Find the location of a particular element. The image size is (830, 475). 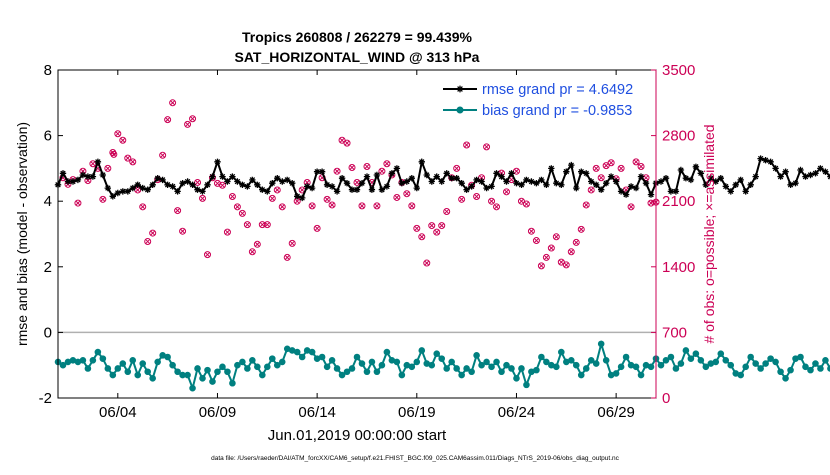

y-right-tick-label: 1400 is located at coordinates (678, 267).